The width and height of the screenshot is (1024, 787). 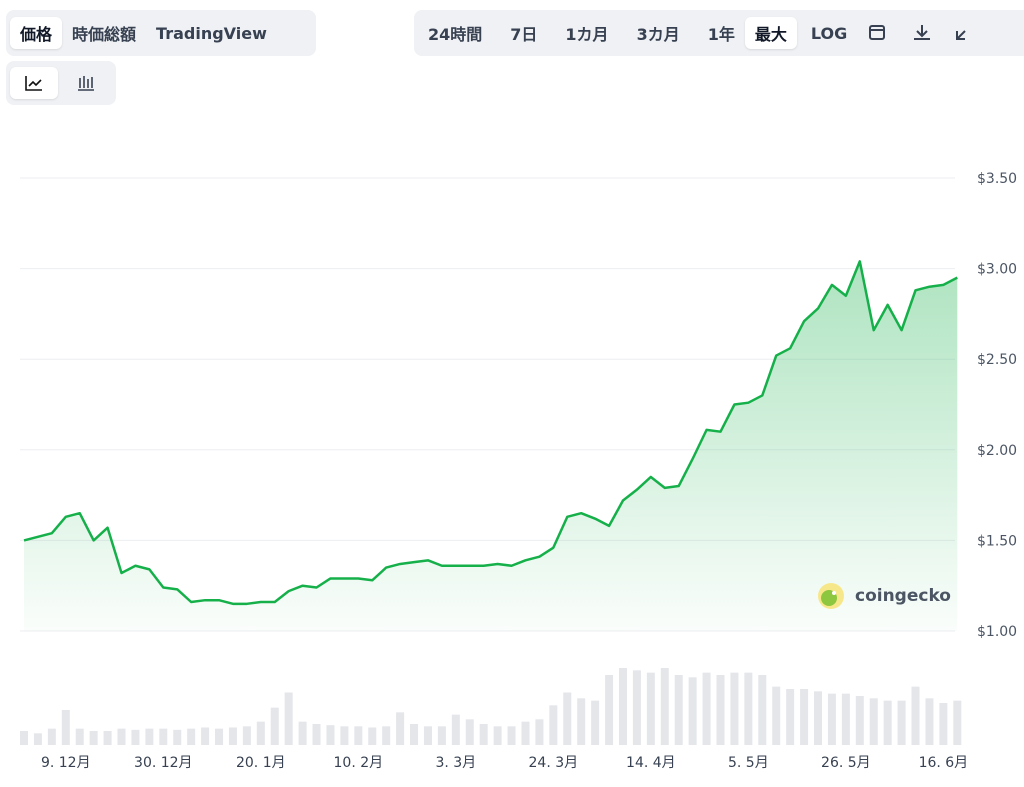 I want to click on range: 3カ月, so click(x=658, y=34).